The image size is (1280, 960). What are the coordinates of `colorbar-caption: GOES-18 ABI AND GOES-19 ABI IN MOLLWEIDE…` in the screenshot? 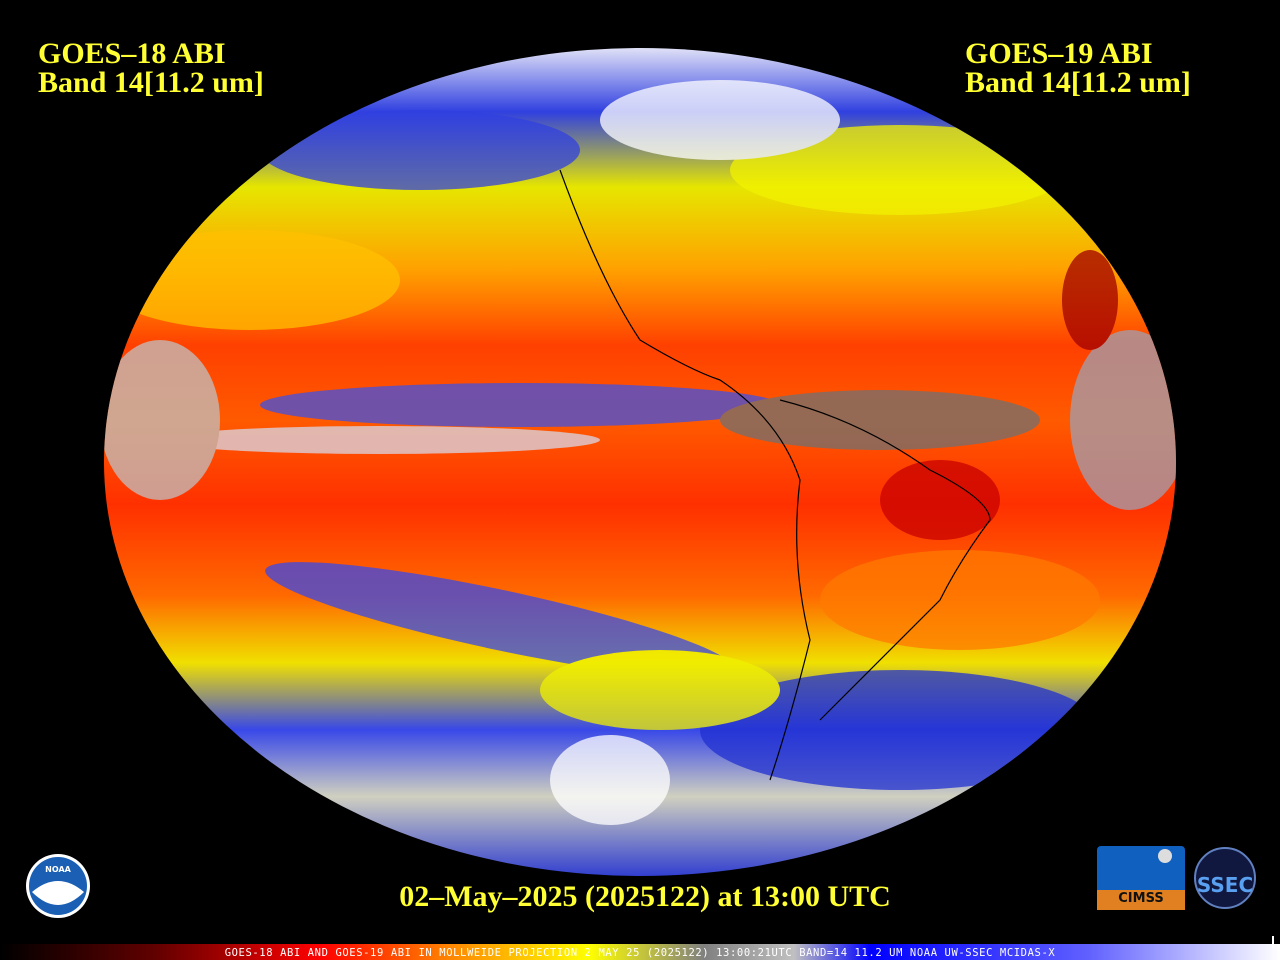 It's located at (640, 953).